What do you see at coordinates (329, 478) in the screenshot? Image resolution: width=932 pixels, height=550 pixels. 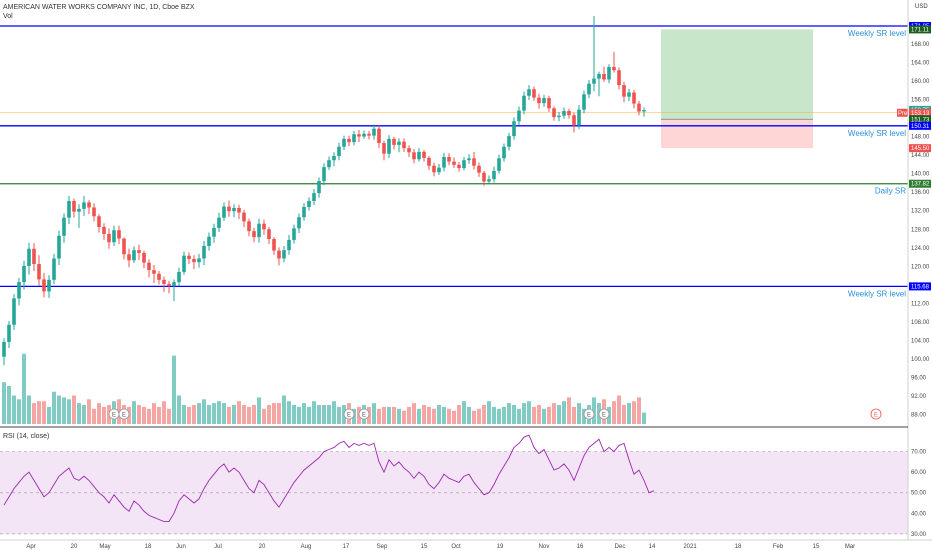 I see `rsi-line` at bounding box center [329, 478].